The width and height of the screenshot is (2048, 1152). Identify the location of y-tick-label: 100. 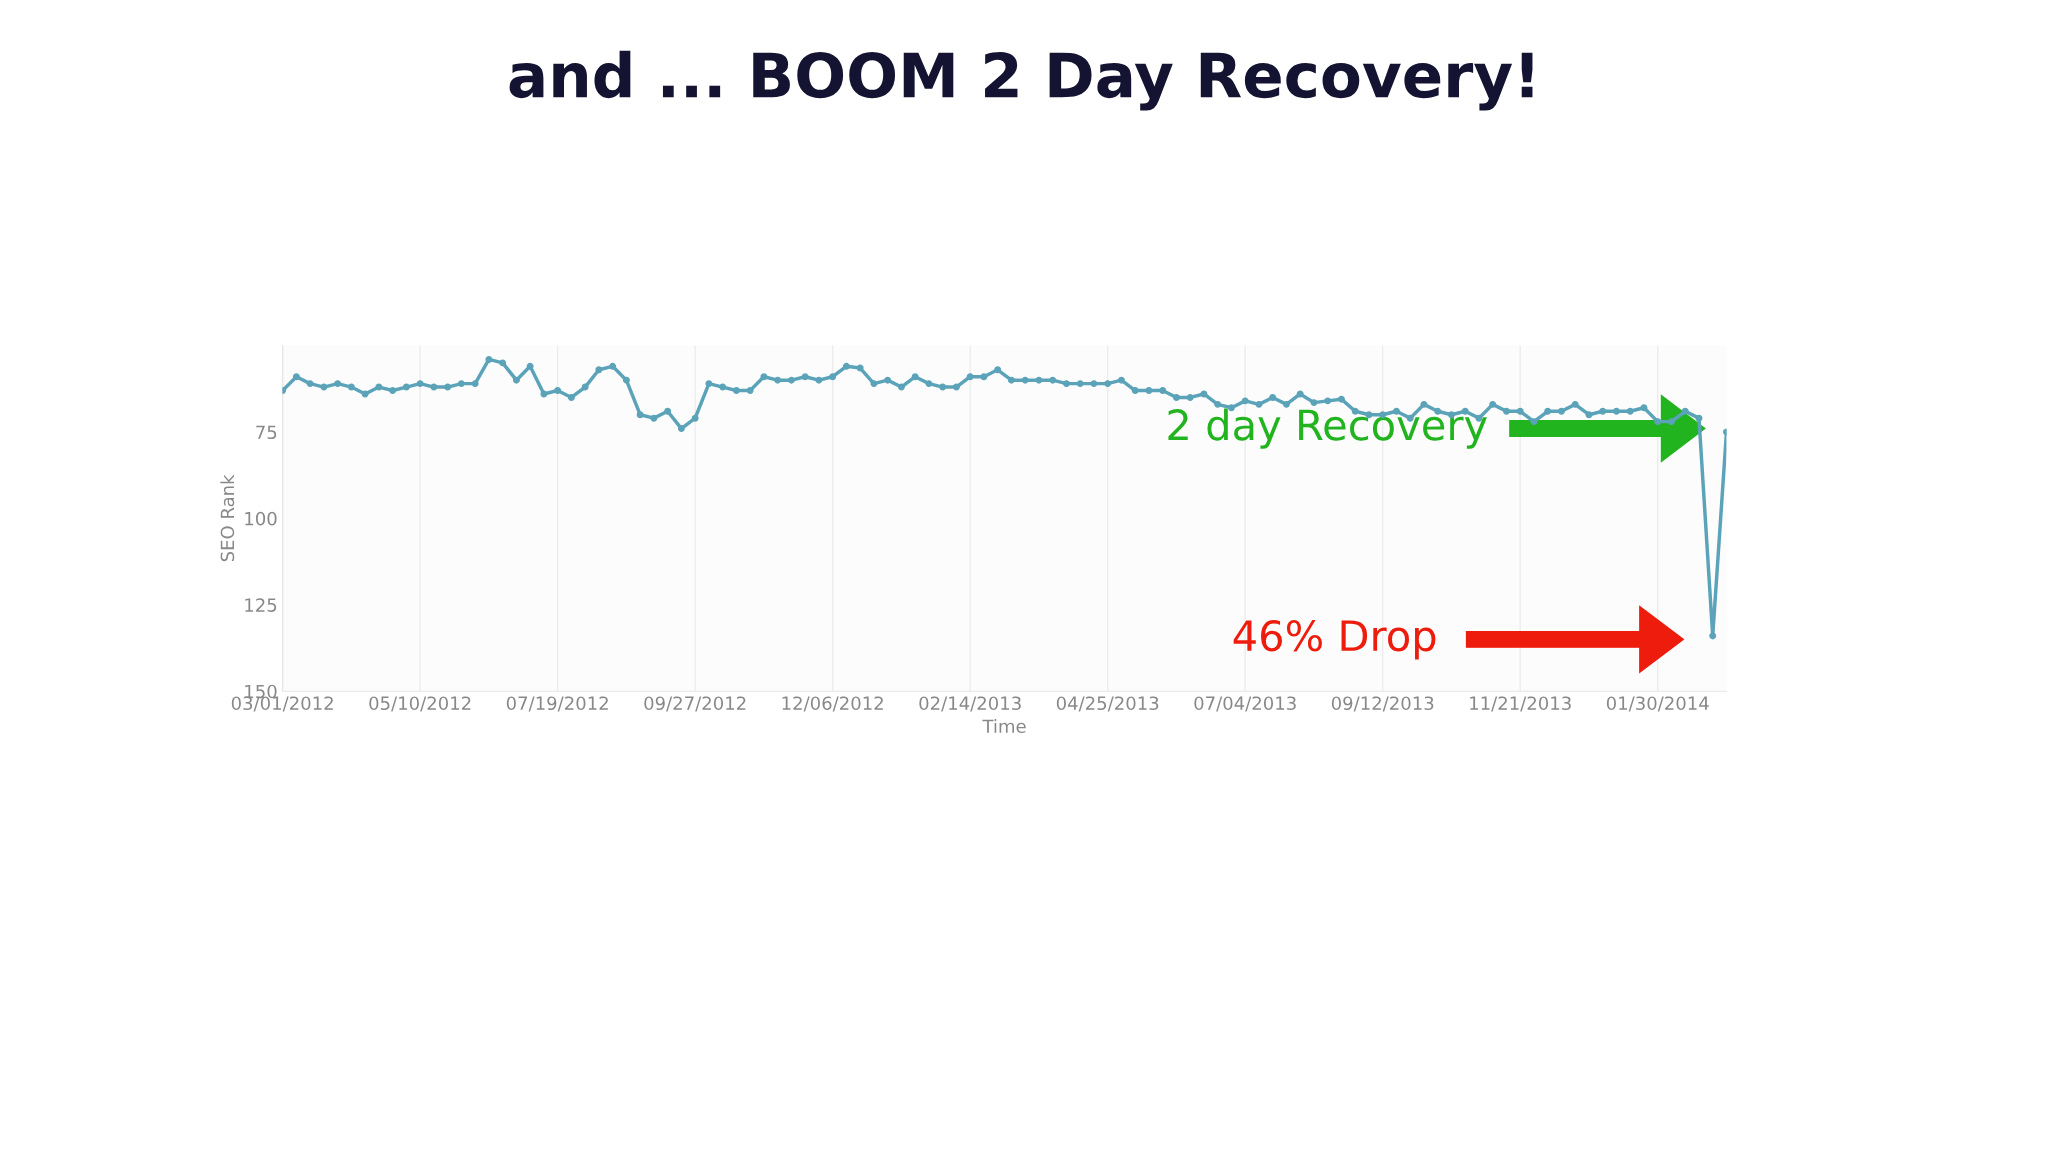
(261, 518).